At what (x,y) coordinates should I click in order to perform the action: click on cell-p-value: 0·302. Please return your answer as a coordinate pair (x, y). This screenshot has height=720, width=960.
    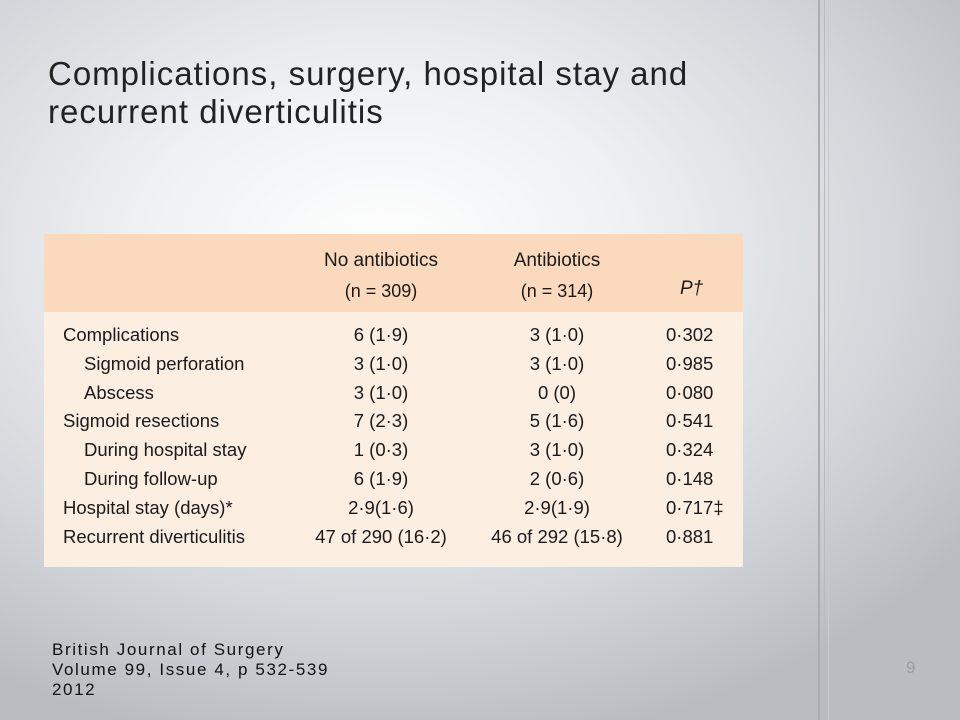
    Looking at the image, I should click on (690, 334).